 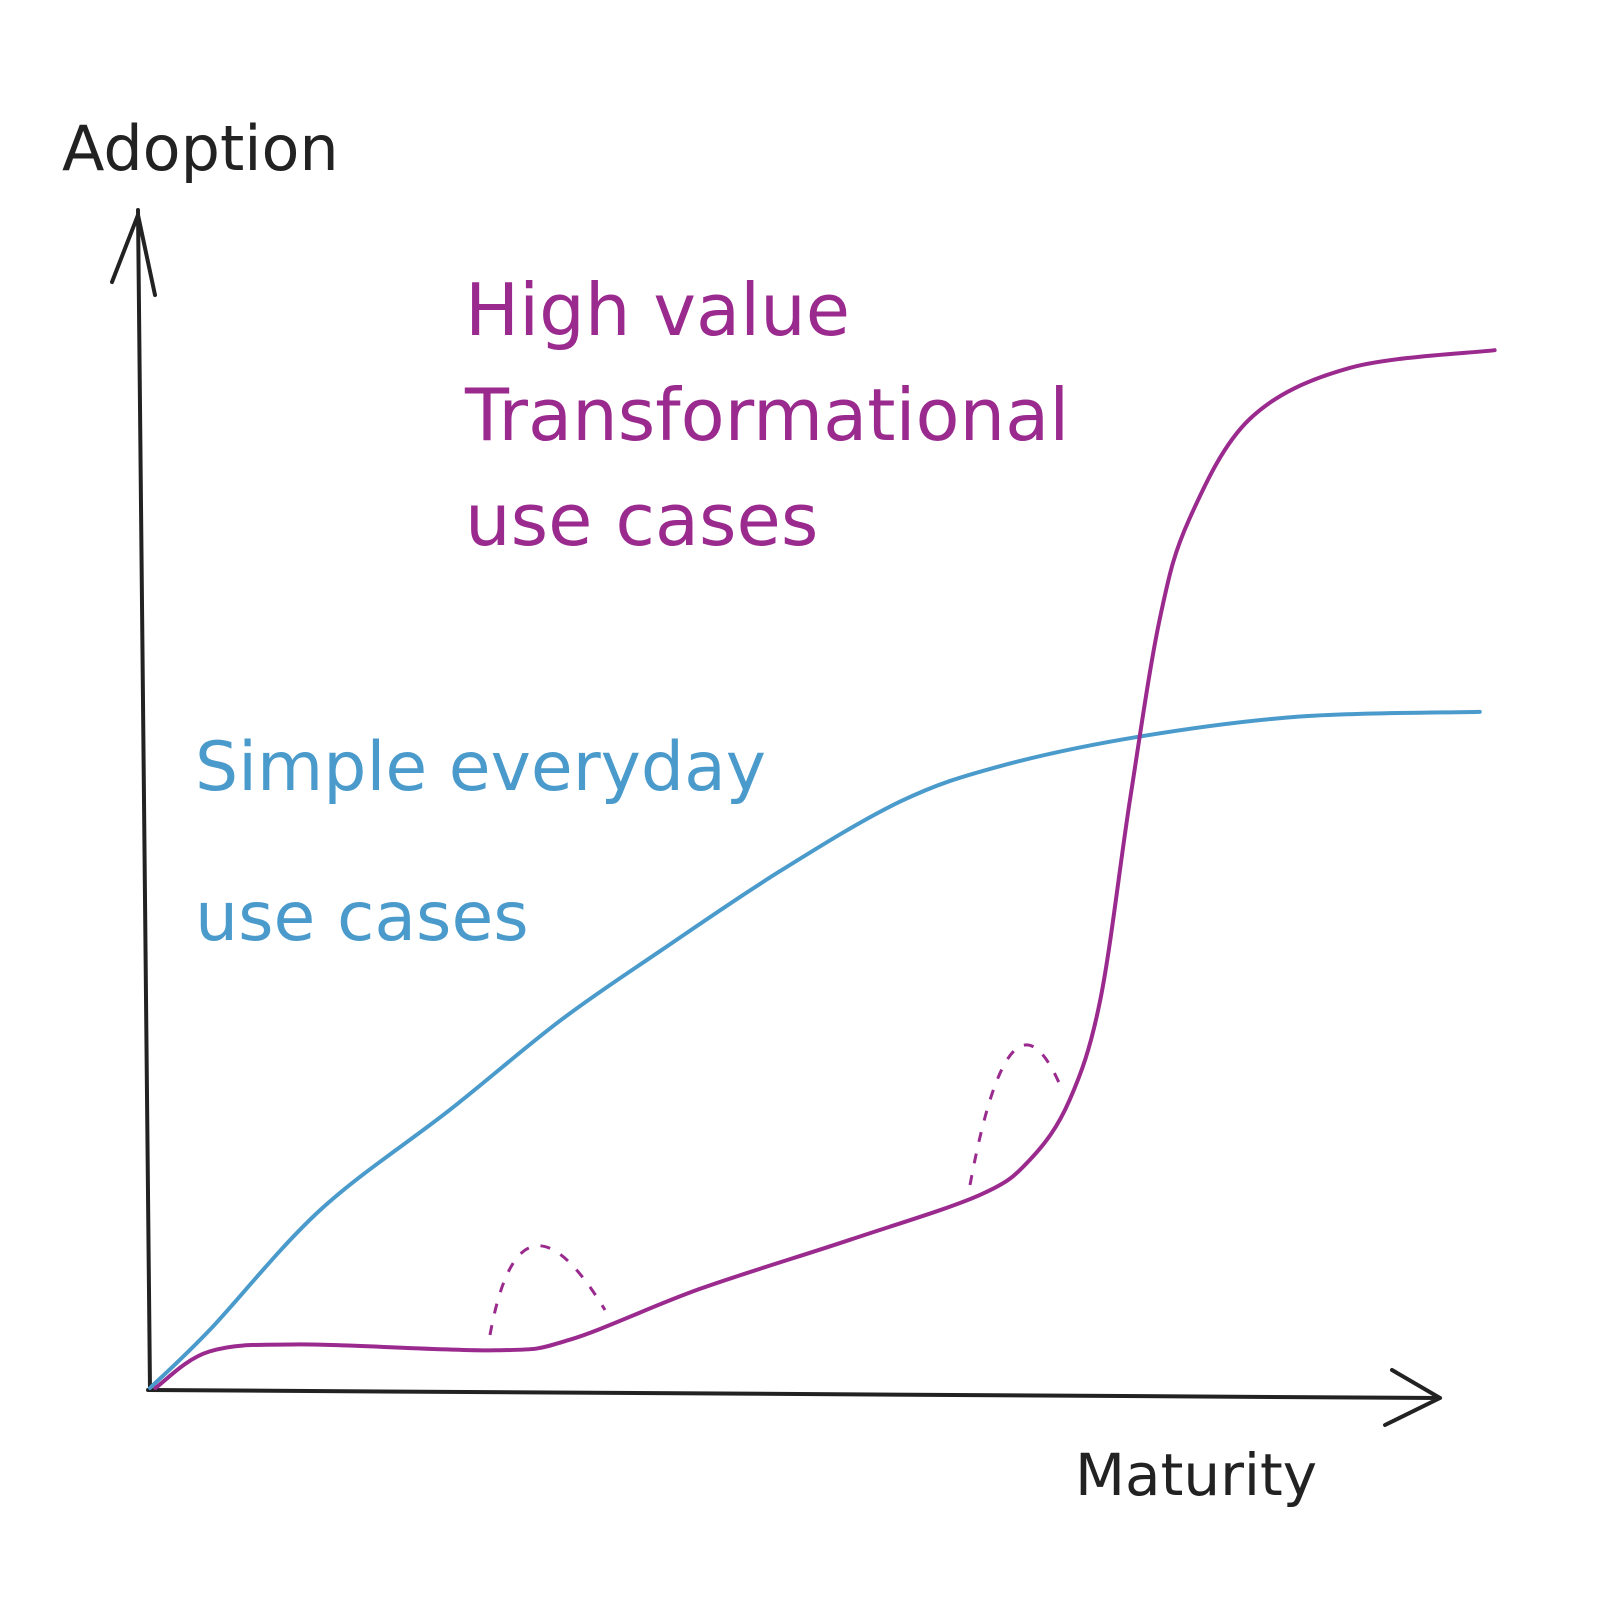 I want to click on x-axis-label: Maturity, so click(x=1196, y=1475).